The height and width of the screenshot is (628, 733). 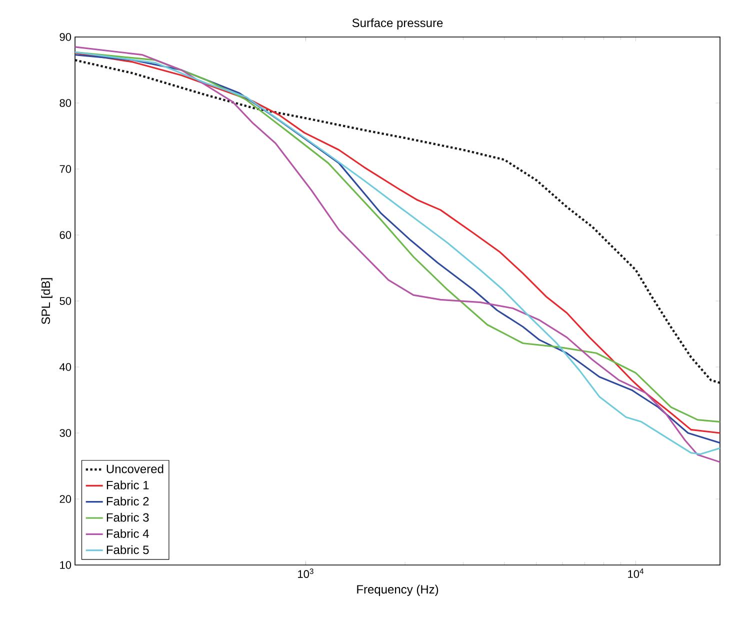 I want to click on x-axis-title: Frequency (Hz), so click(x=397, y=590).